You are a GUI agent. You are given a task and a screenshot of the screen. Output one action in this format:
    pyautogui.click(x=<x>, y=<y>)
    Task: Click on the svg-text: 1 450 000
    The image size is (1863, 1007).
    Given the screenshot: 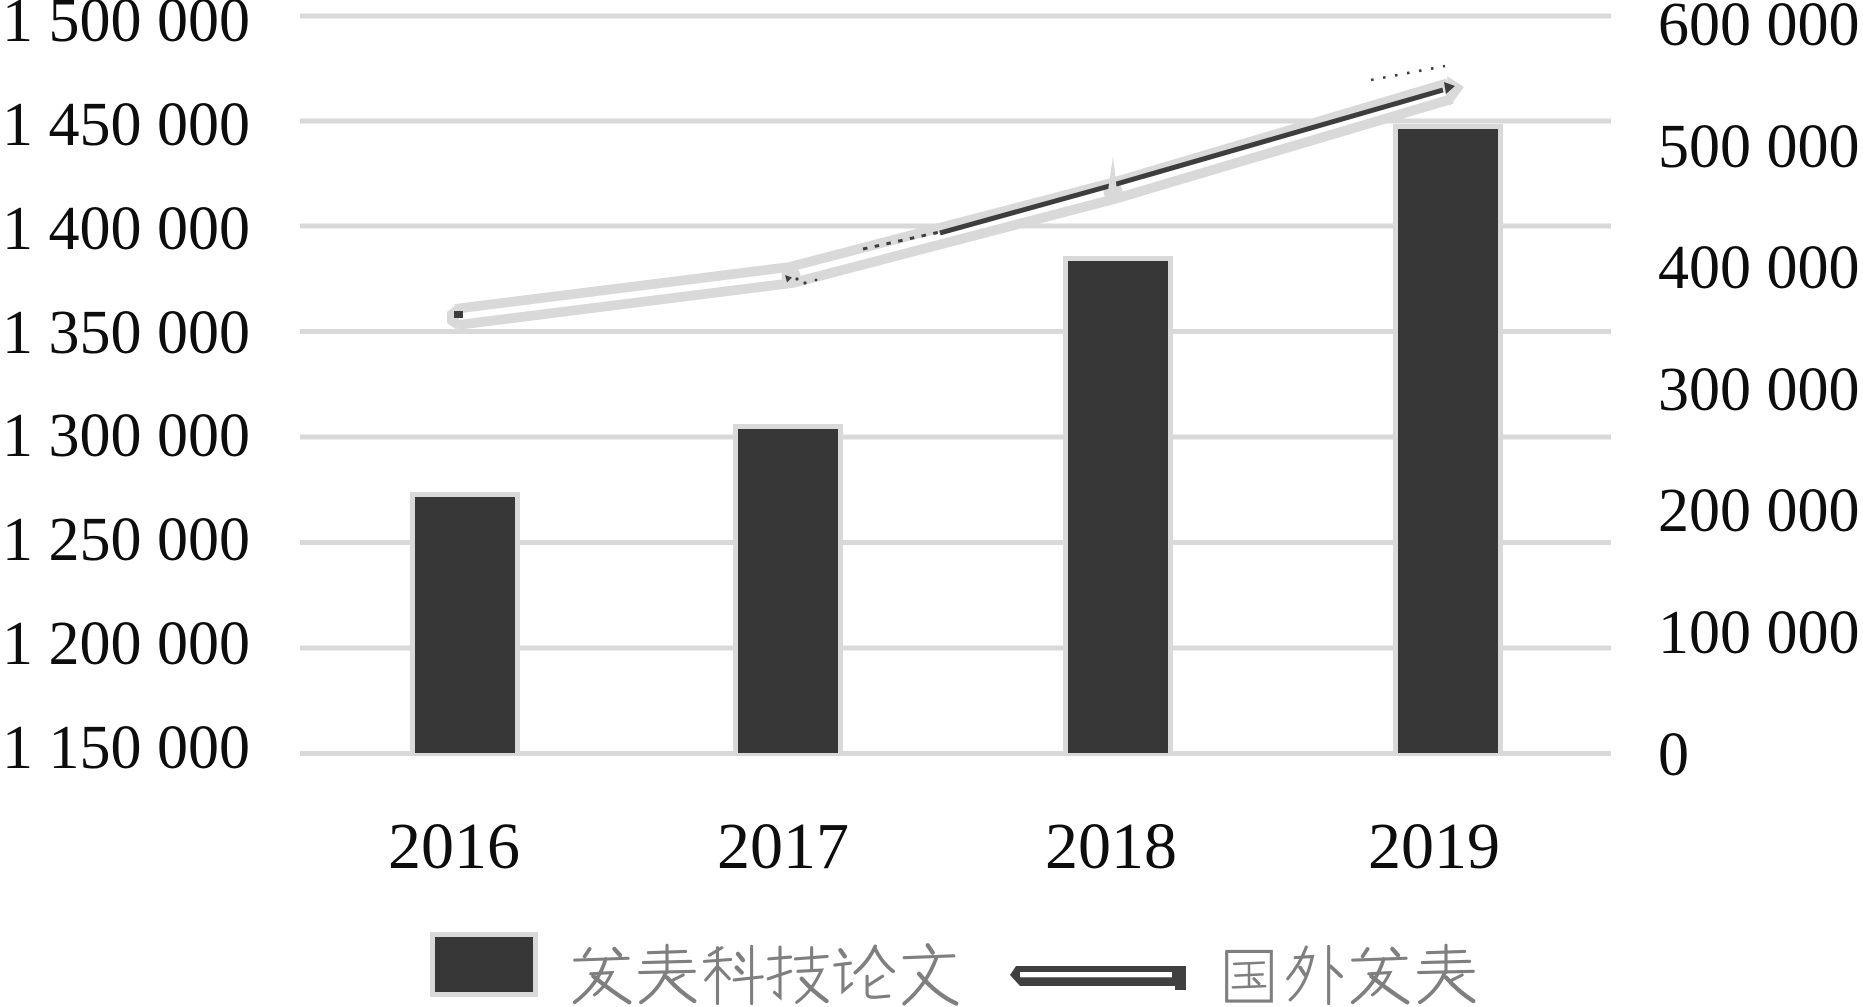 What is the action you would take?
    pyautogui.click(x=126, y=125)
    